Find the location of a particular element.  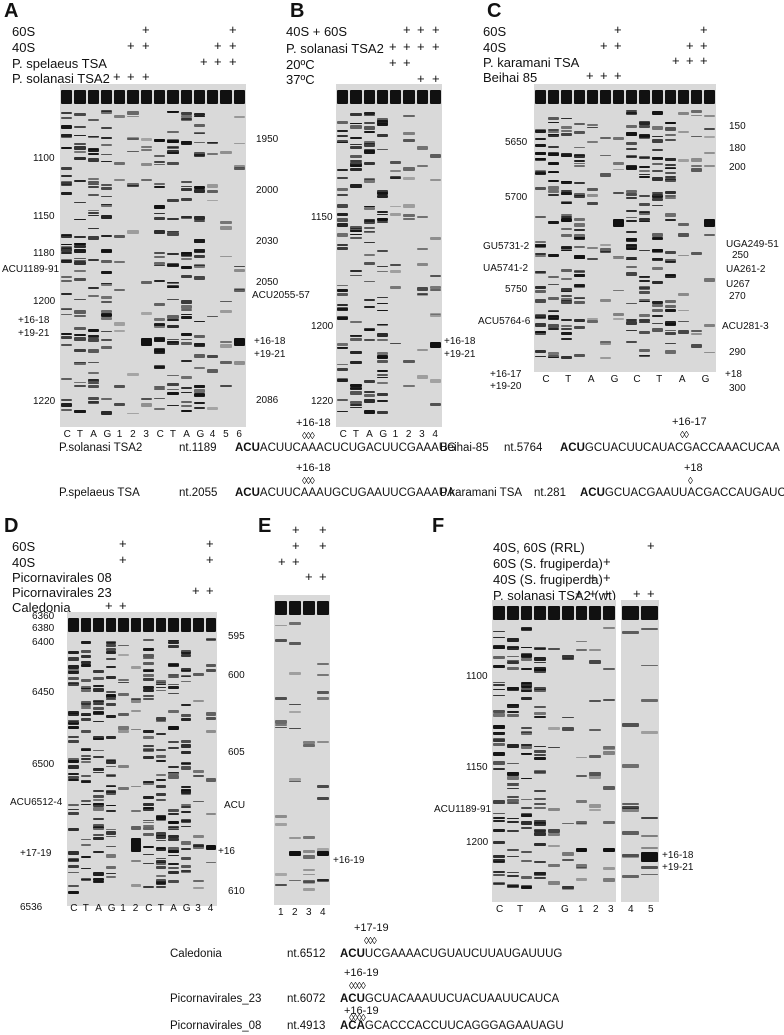

seq-mark: +18 is located at coordinates (693, 468).